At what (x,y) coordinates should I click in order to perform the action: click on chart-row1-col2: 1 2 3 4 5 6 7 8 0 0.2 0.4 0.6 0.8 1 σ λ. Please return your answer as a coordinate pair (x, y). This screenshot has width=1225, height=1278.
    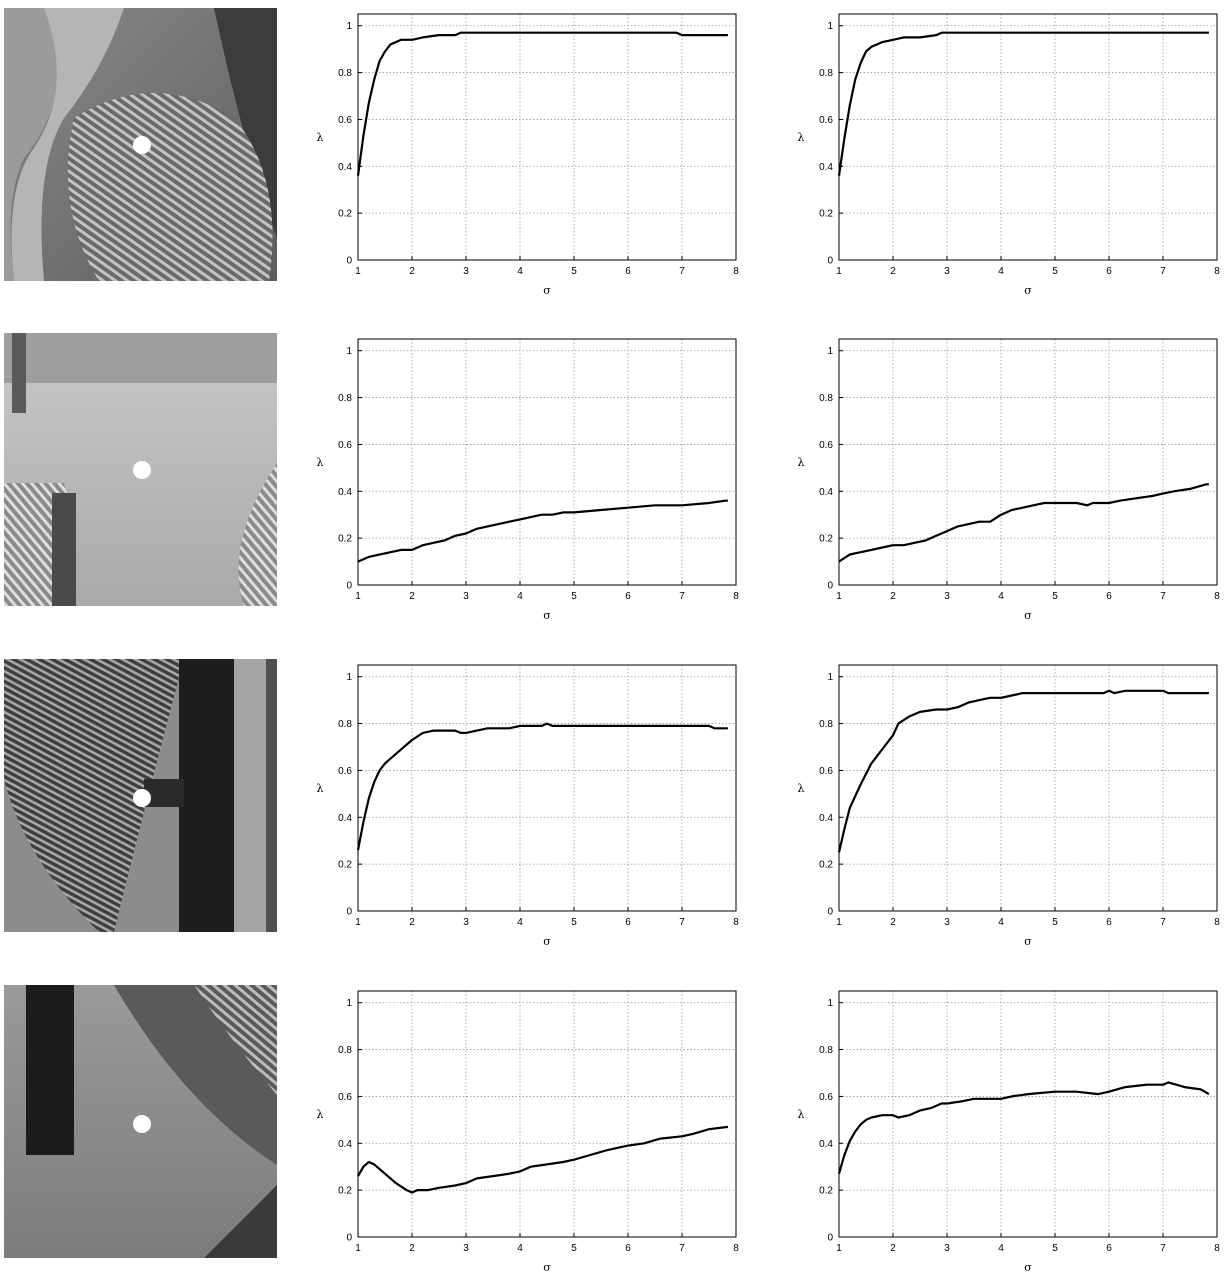
    Looking at the image, I should click on (1005, 152).